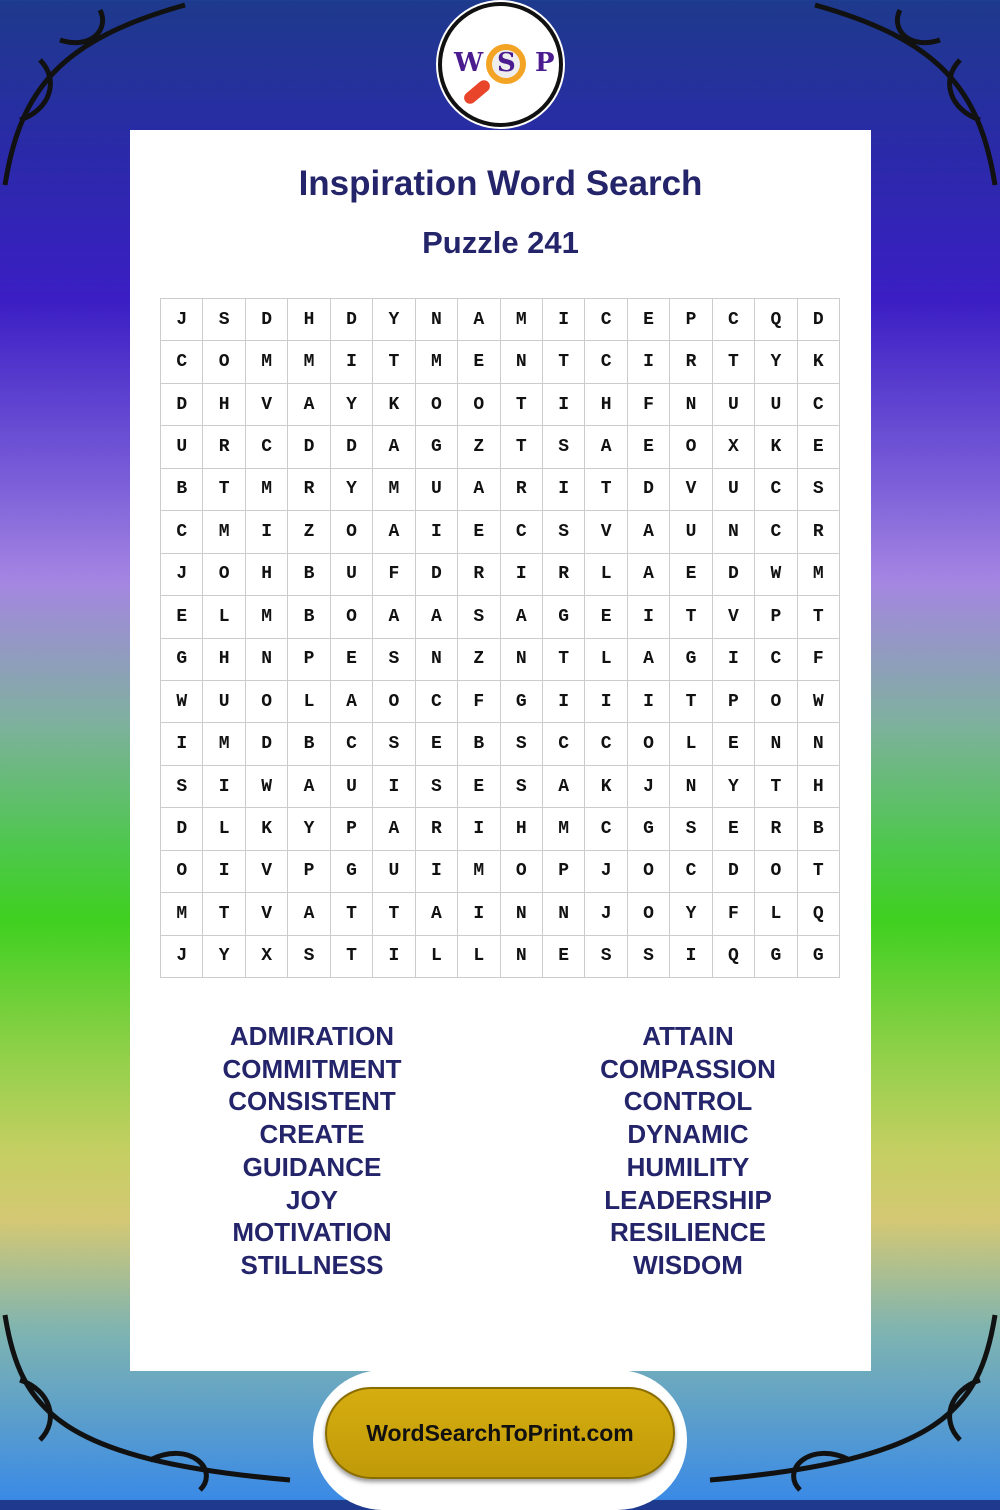 The image size is (1000, 1510). What do you see at coordinates (506, 64) in the screenshot?
I see `magnifier-lens-icon` at bounding box center [506, 64].